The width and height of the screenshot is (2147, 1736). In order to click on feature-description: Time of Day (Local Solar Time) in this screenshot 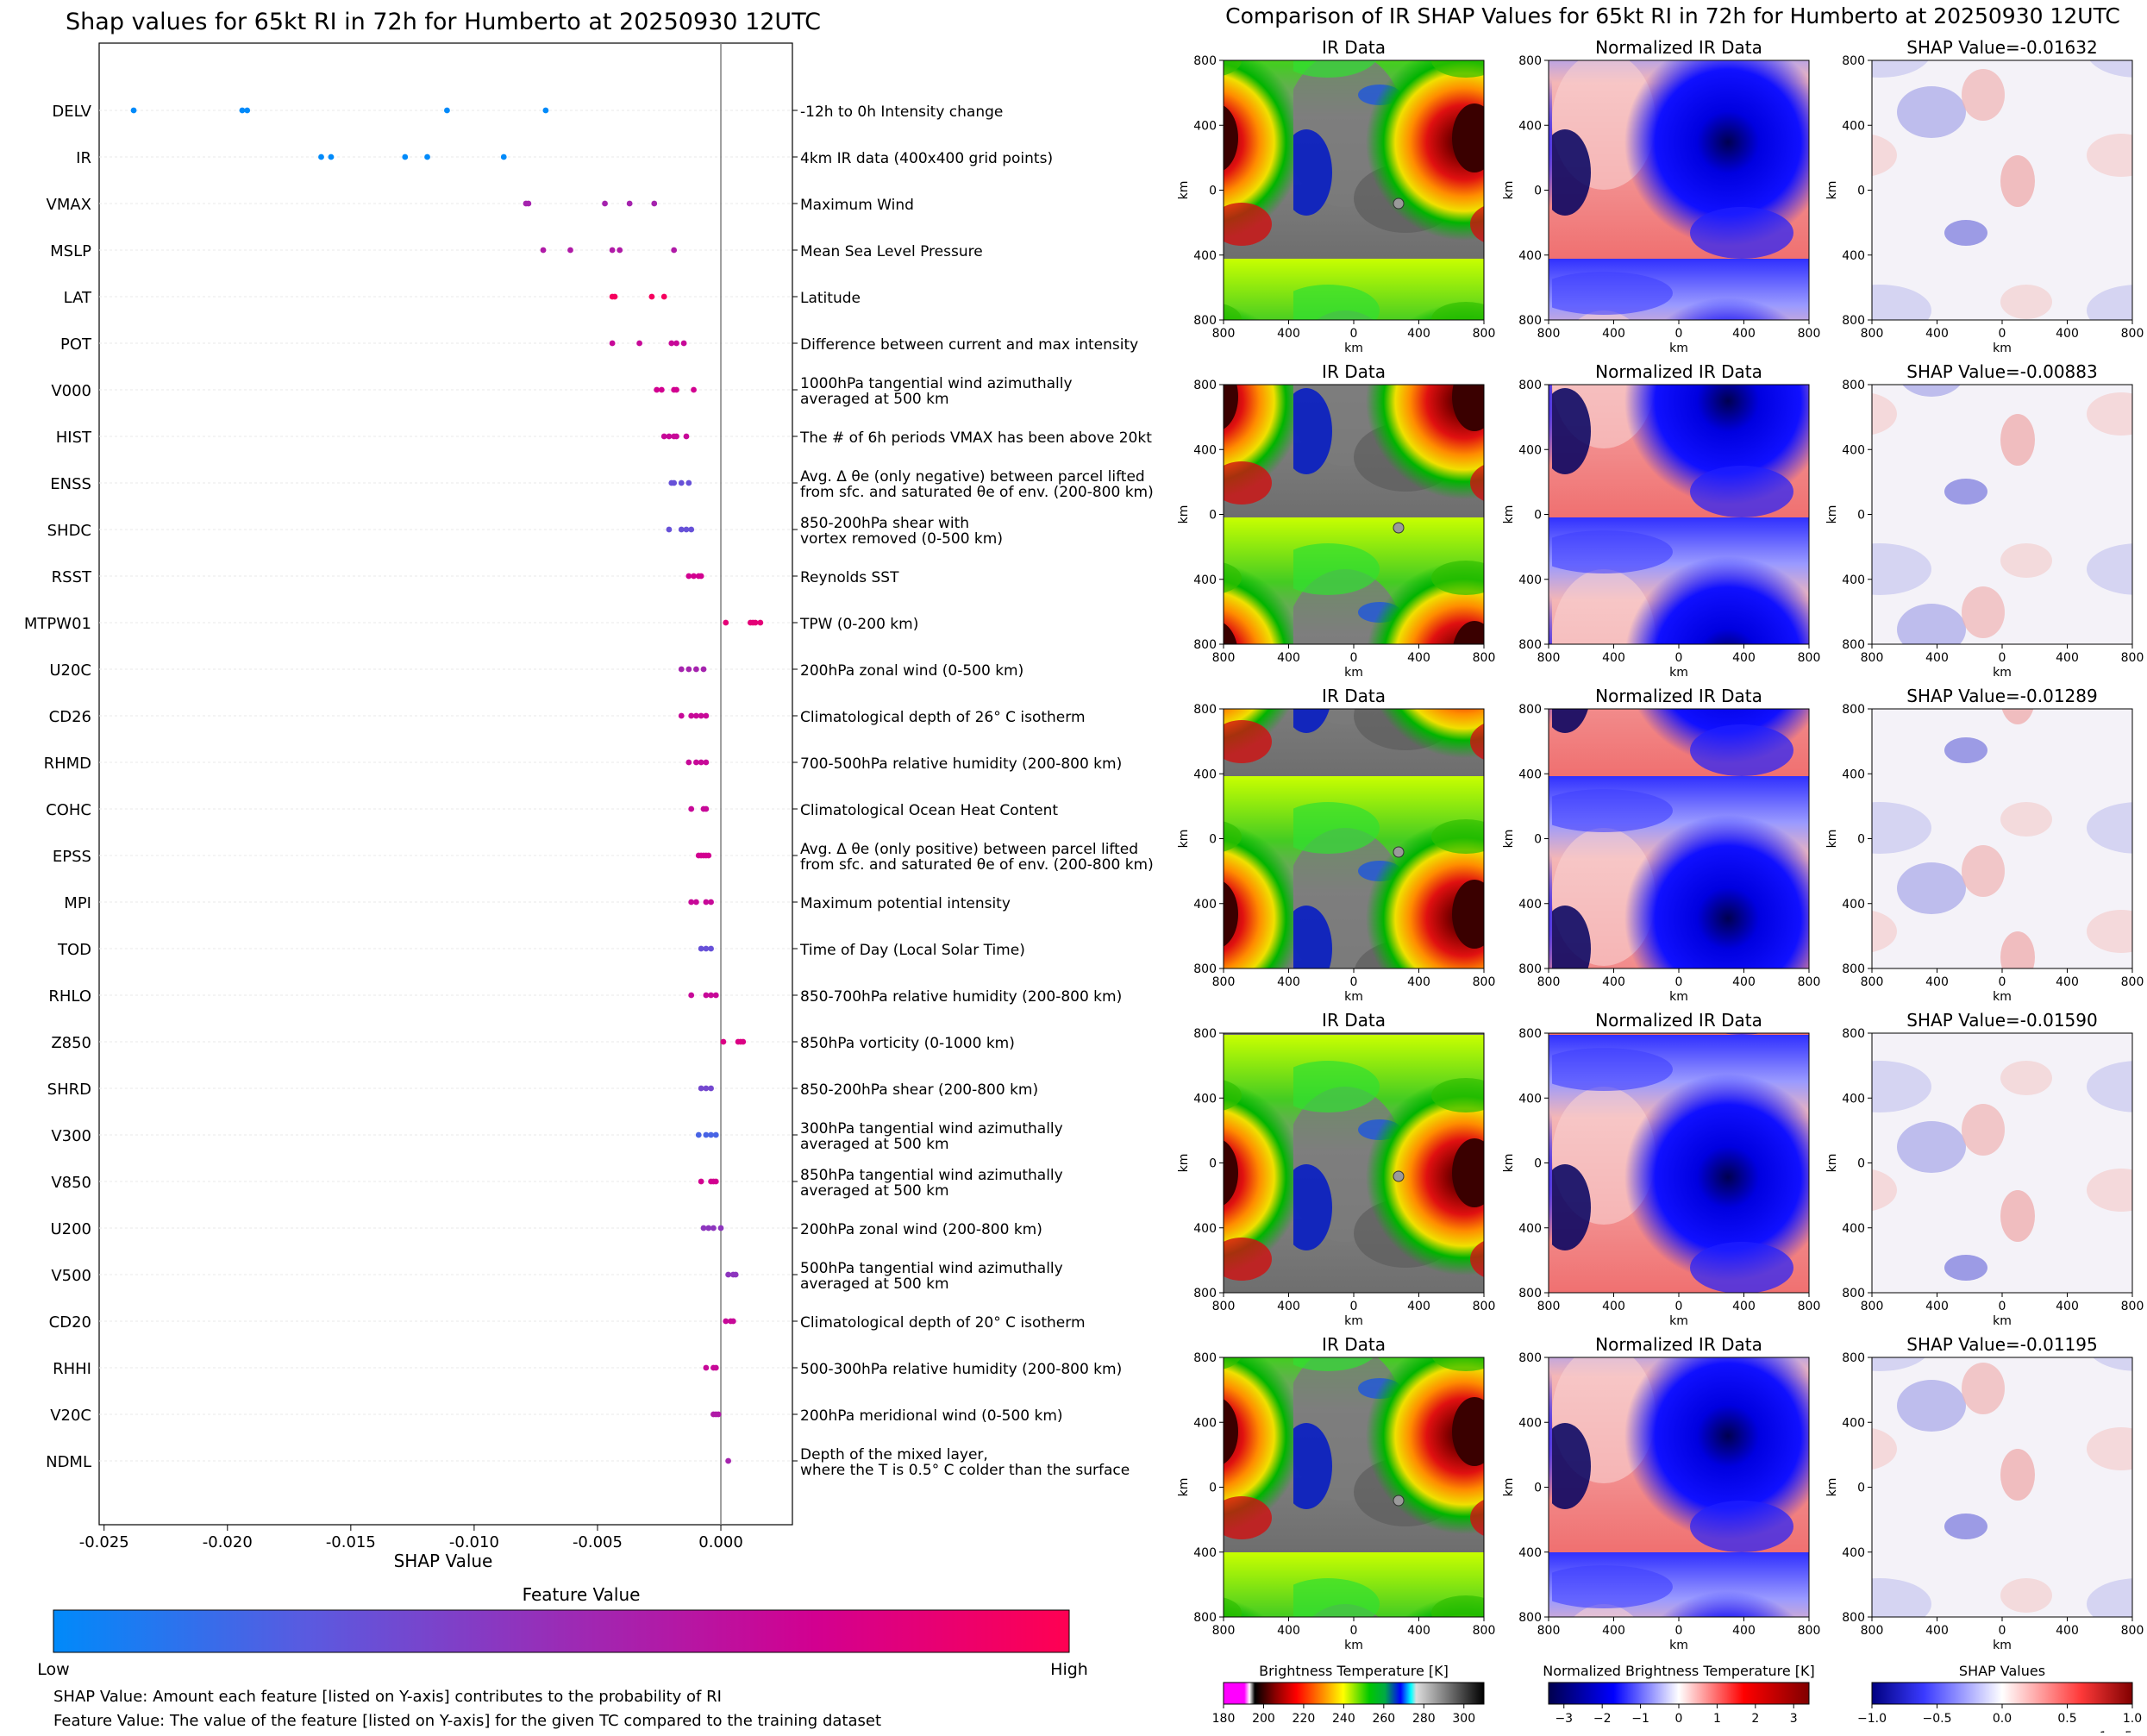, I will do `click(912, 950)`.